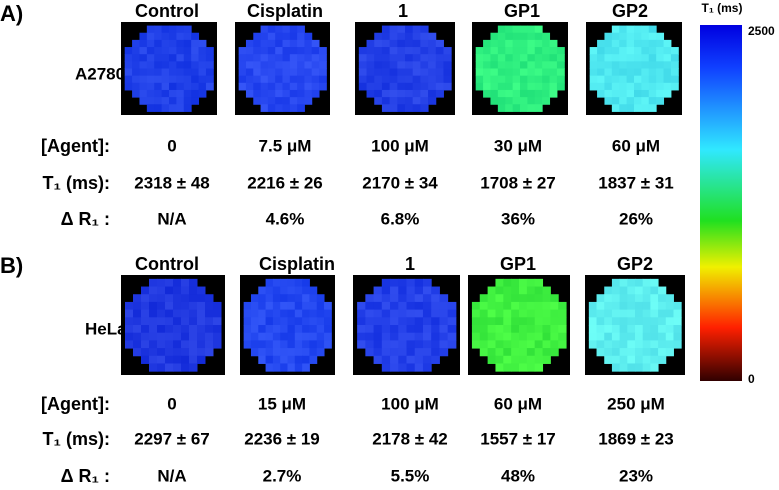  I want to click on cell-value: N/A, so click(171, 218).